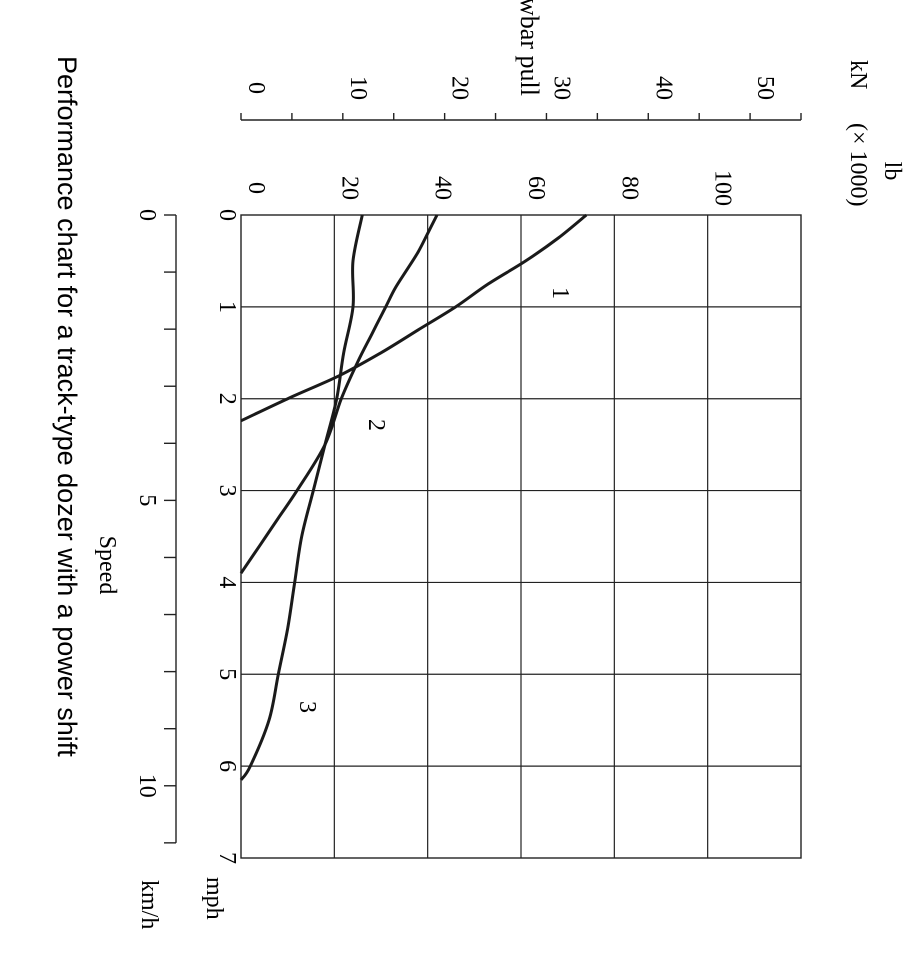  I want to click on tick-label-lb: 80, so click(629, 188).